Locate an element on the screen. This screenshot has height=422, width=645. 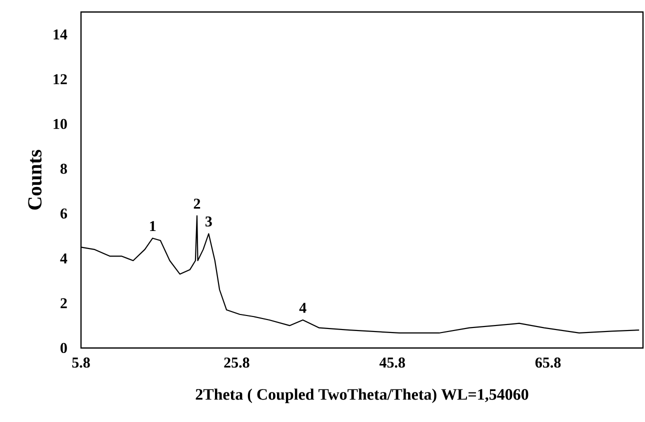
annotation: 1 is located at coordinates (153, 226).